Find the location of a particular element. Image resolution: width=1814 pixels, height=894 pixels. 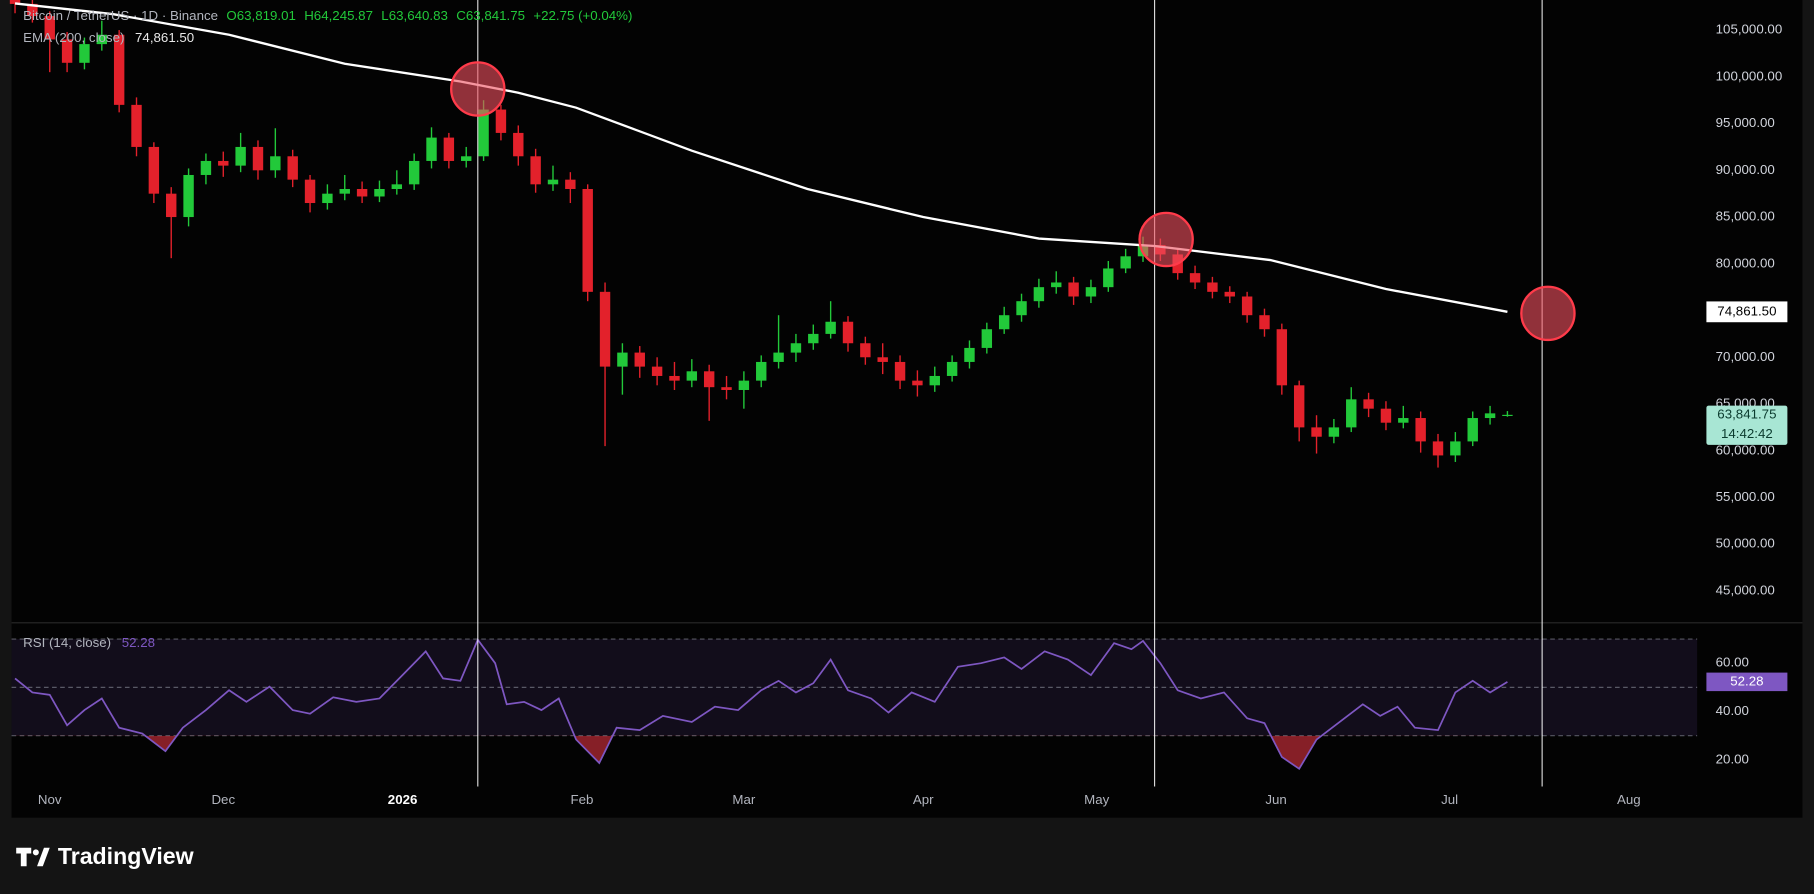

rsi-tick-label: 40.00 is located at coordinates (1732, 710).